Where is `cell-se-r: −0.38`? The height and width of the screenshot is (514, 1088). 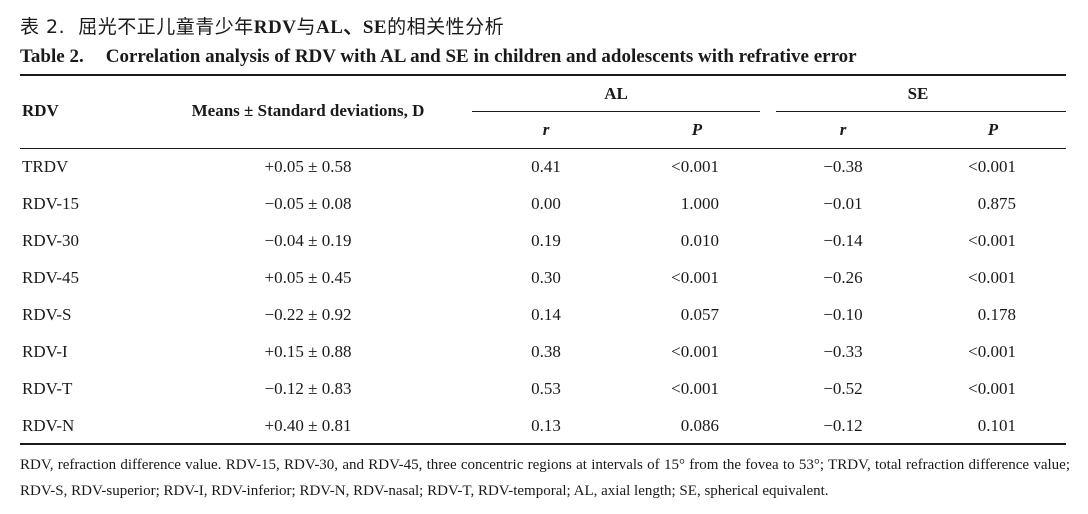 cell-se-r: −0.38 is located at coordinates (843, 166).